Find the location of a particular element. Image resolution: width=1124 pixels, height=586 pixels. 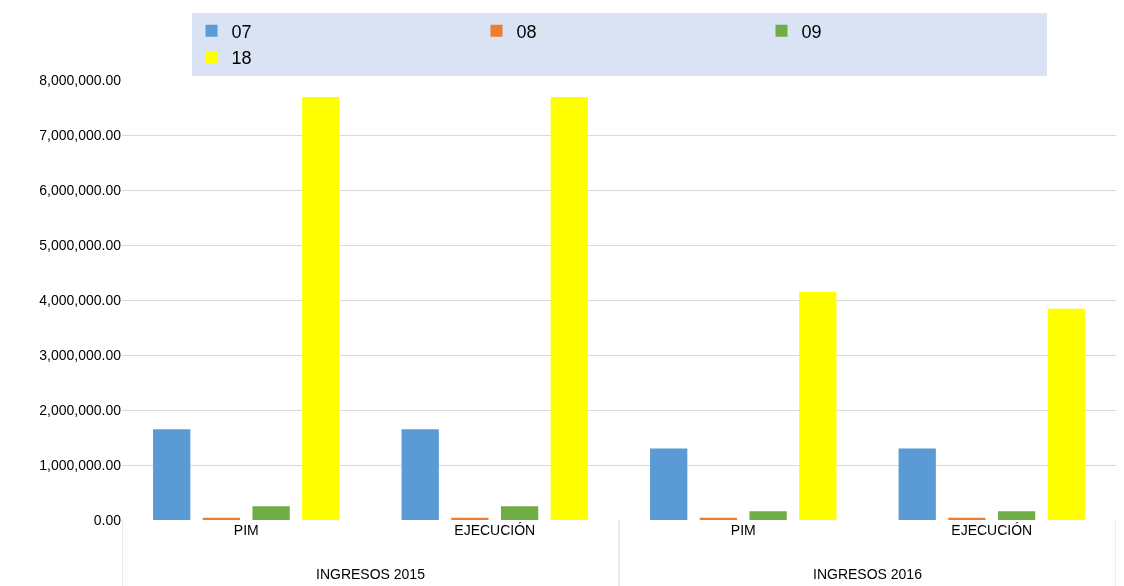

y-tick-label: 3,000,000.00 is located at coordinates (80, 354).